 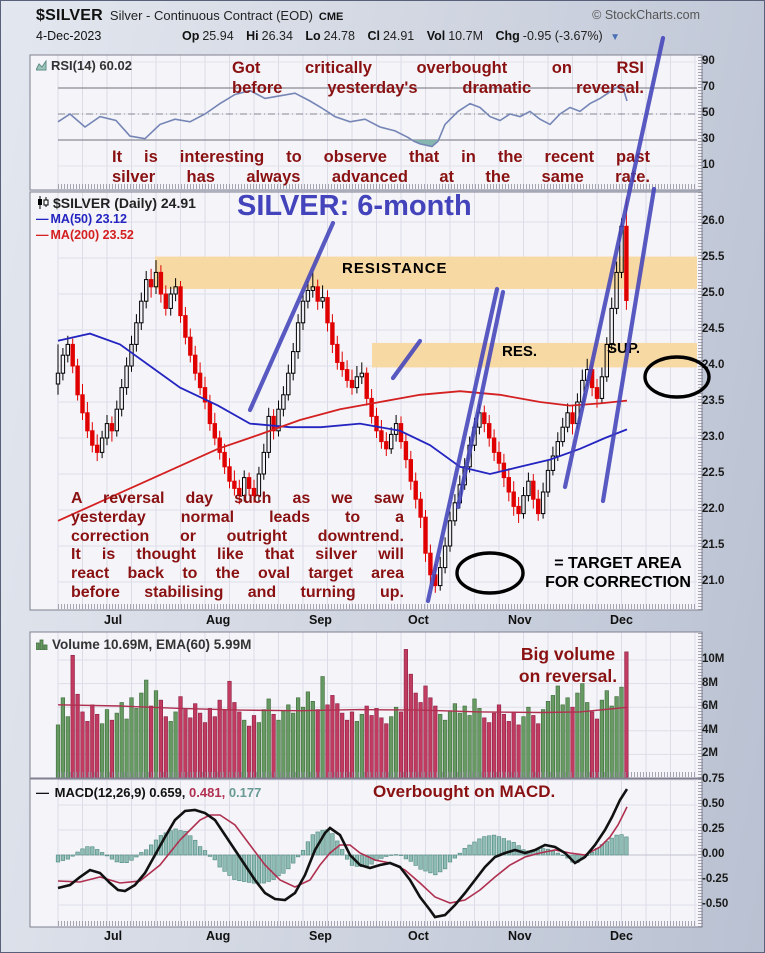 What do you see at coordinates (207, 792) in the screenshot?
I see `macd-signal-value: 0.481,` at bounding box center [207, 792].